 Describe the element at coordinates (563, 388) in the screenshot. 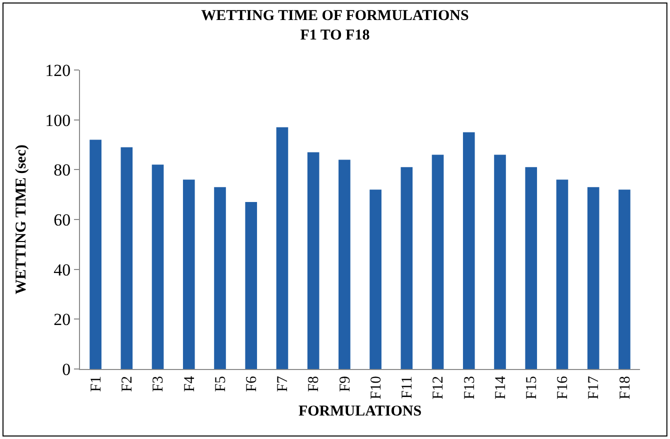

I see `x-tick-label: F16` at that location.